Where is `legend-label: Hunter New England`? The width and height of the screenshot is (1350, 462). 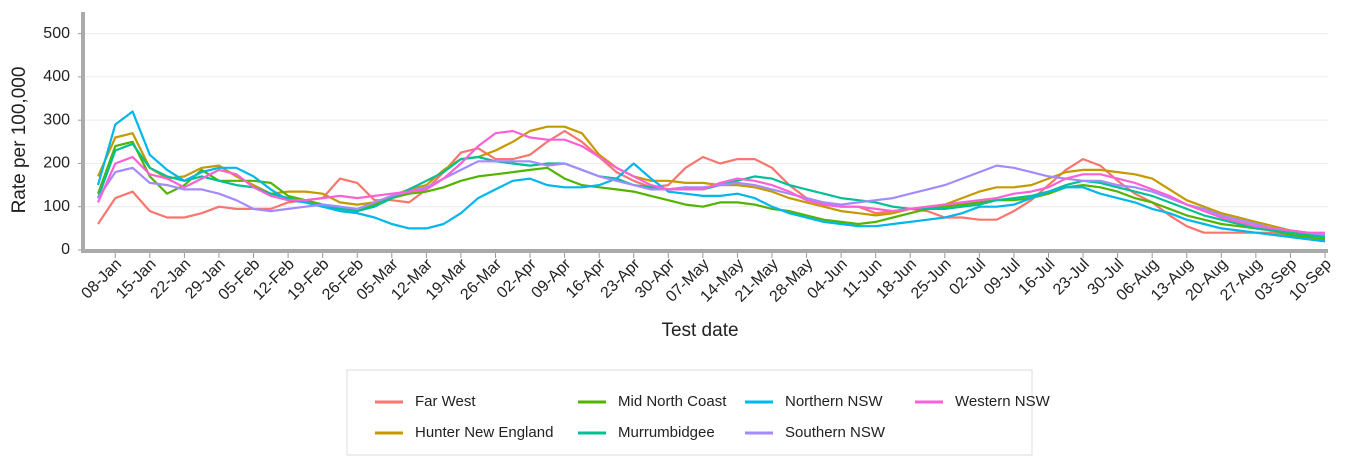
legend-label: Hunter New England is located at coordinates (484, 432).